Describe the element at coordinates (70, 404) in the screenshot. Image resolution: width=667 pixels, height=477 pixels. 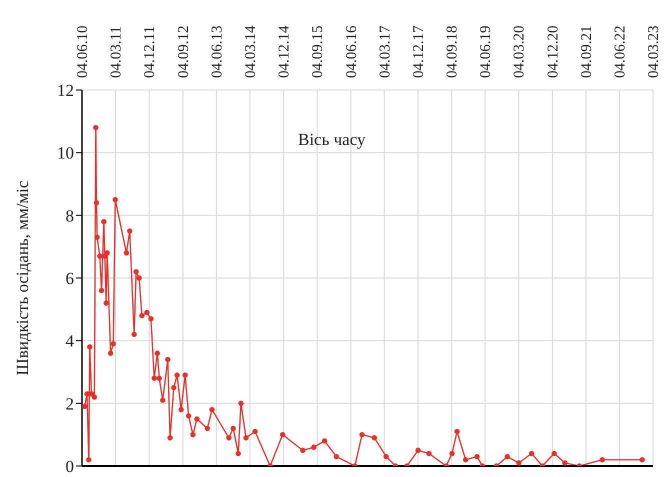
I see `y-tick-label: 2` at that location.